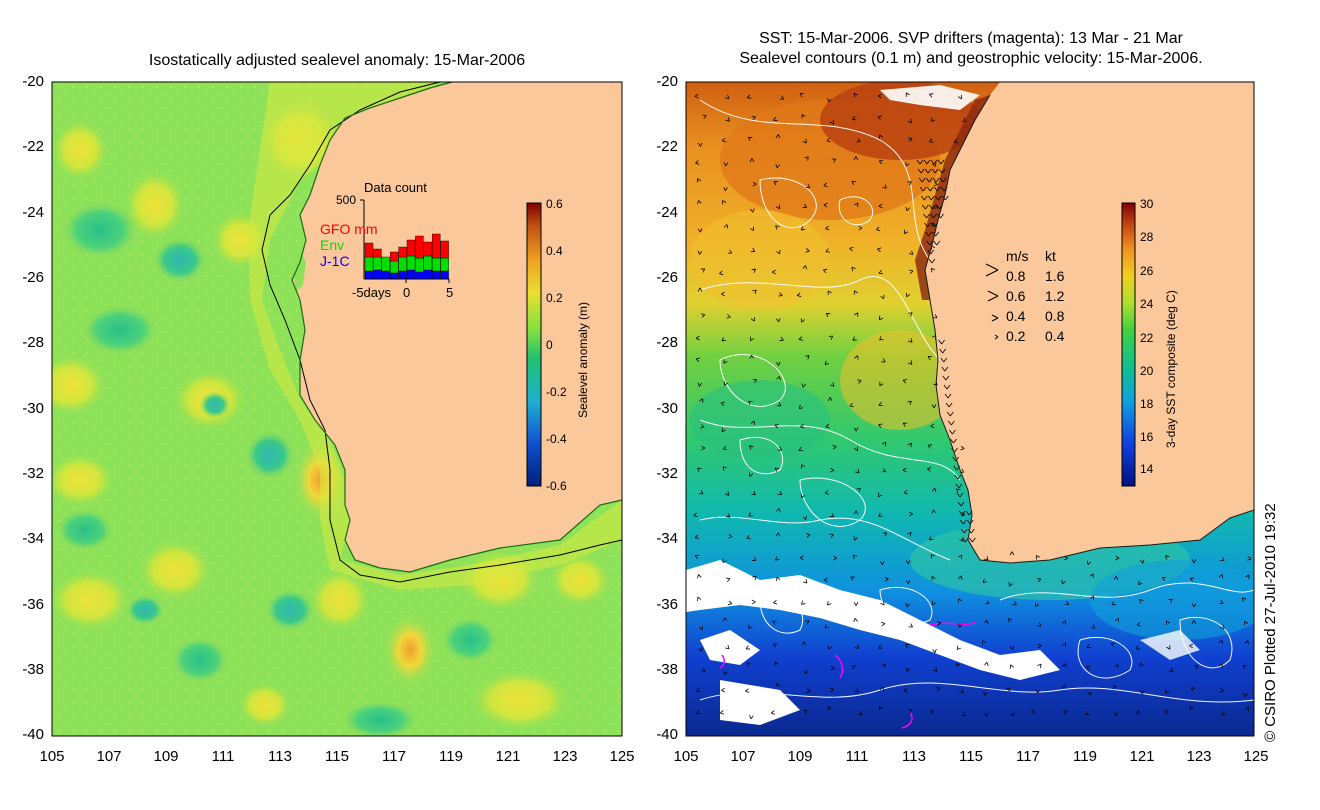 Image resolution: width=1320 pixels, height=810 pixels. What do you see at coordinates (667, 604) in the screenshot?
I see `right-y-tick: -36` at bounding box center [667, 604].